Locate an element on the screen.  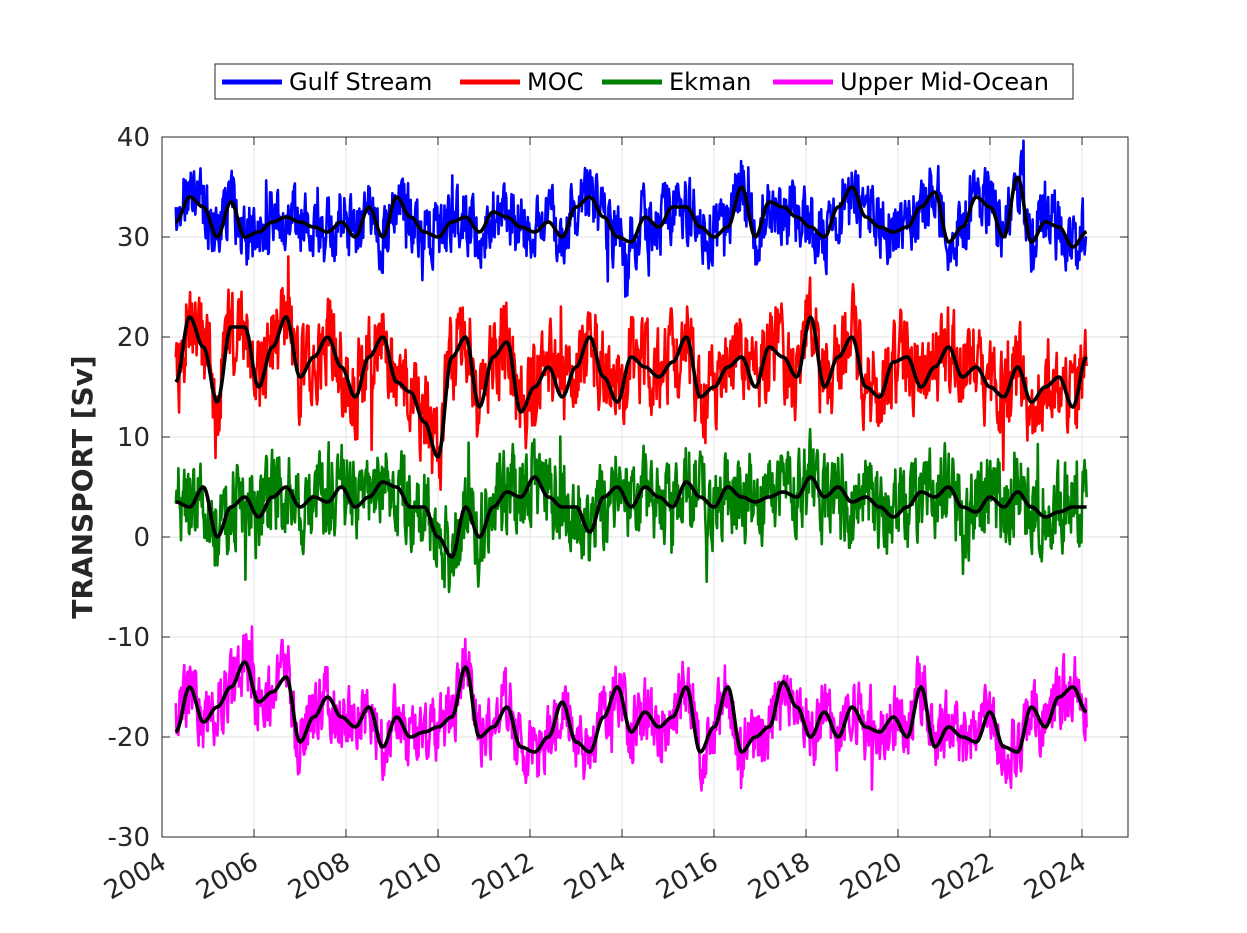
ekman-smoothed-line is located at coordinates (631, 517).